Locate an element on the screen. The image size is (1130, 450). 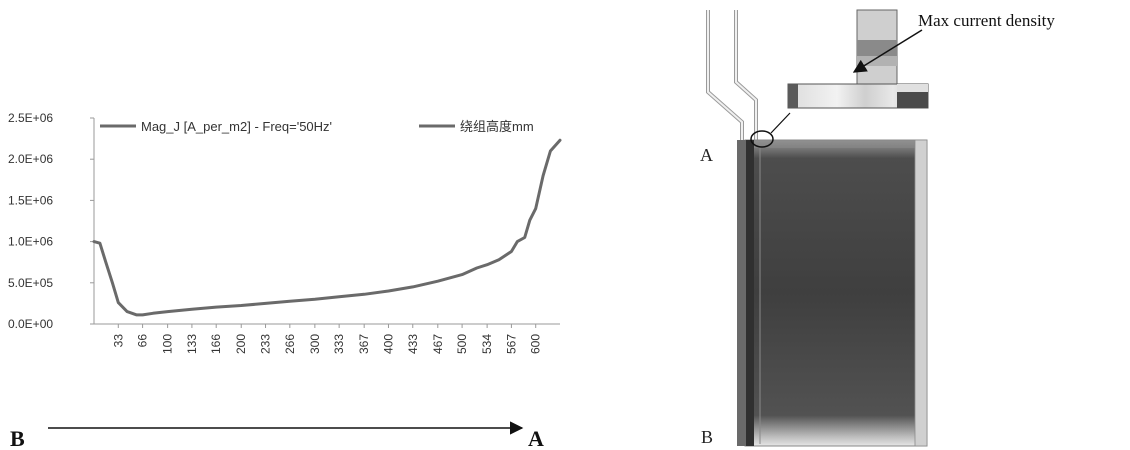
chart-legend: Mag_J [A_per_m2] - Freq='50Hz' 绕组高度mm is located at coordinates (317, 126).